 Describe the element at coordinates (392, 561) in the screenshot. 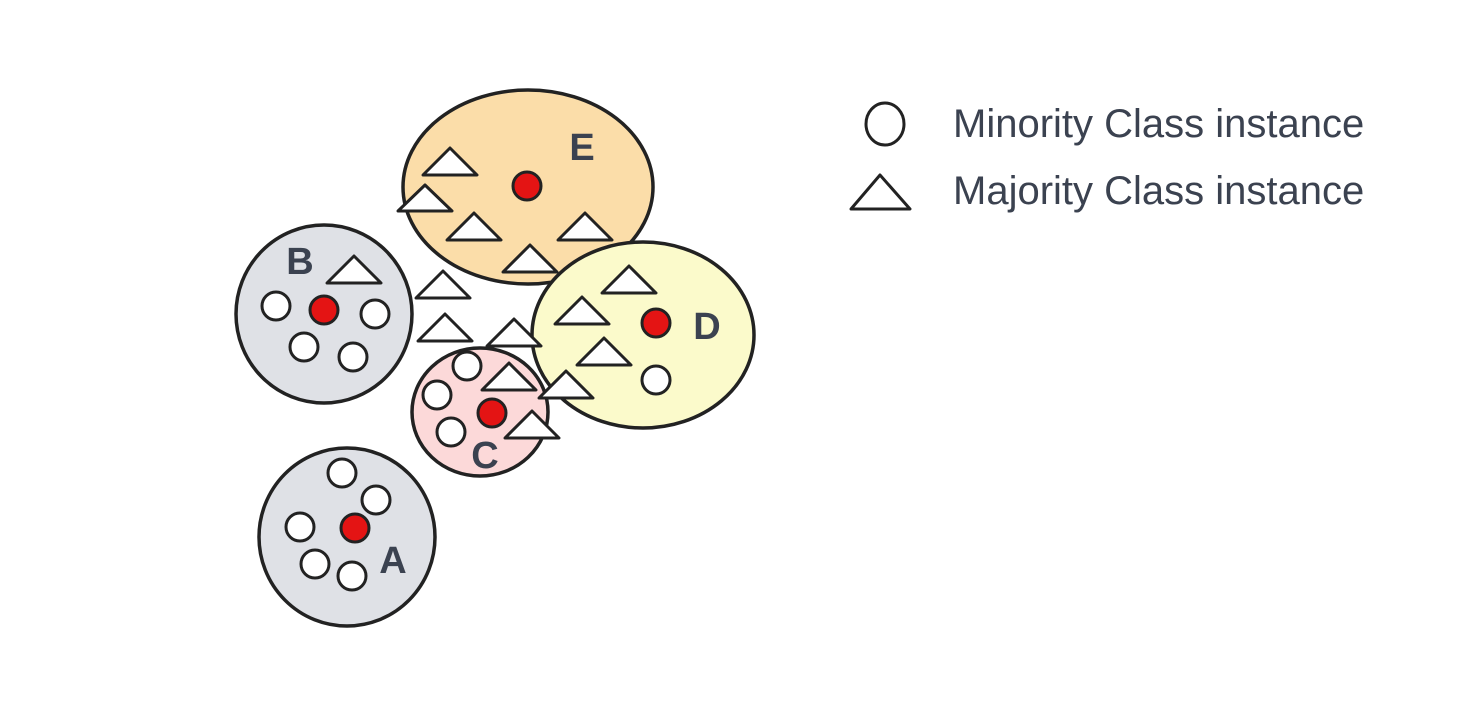

I see `region-a-label: A` at that location.